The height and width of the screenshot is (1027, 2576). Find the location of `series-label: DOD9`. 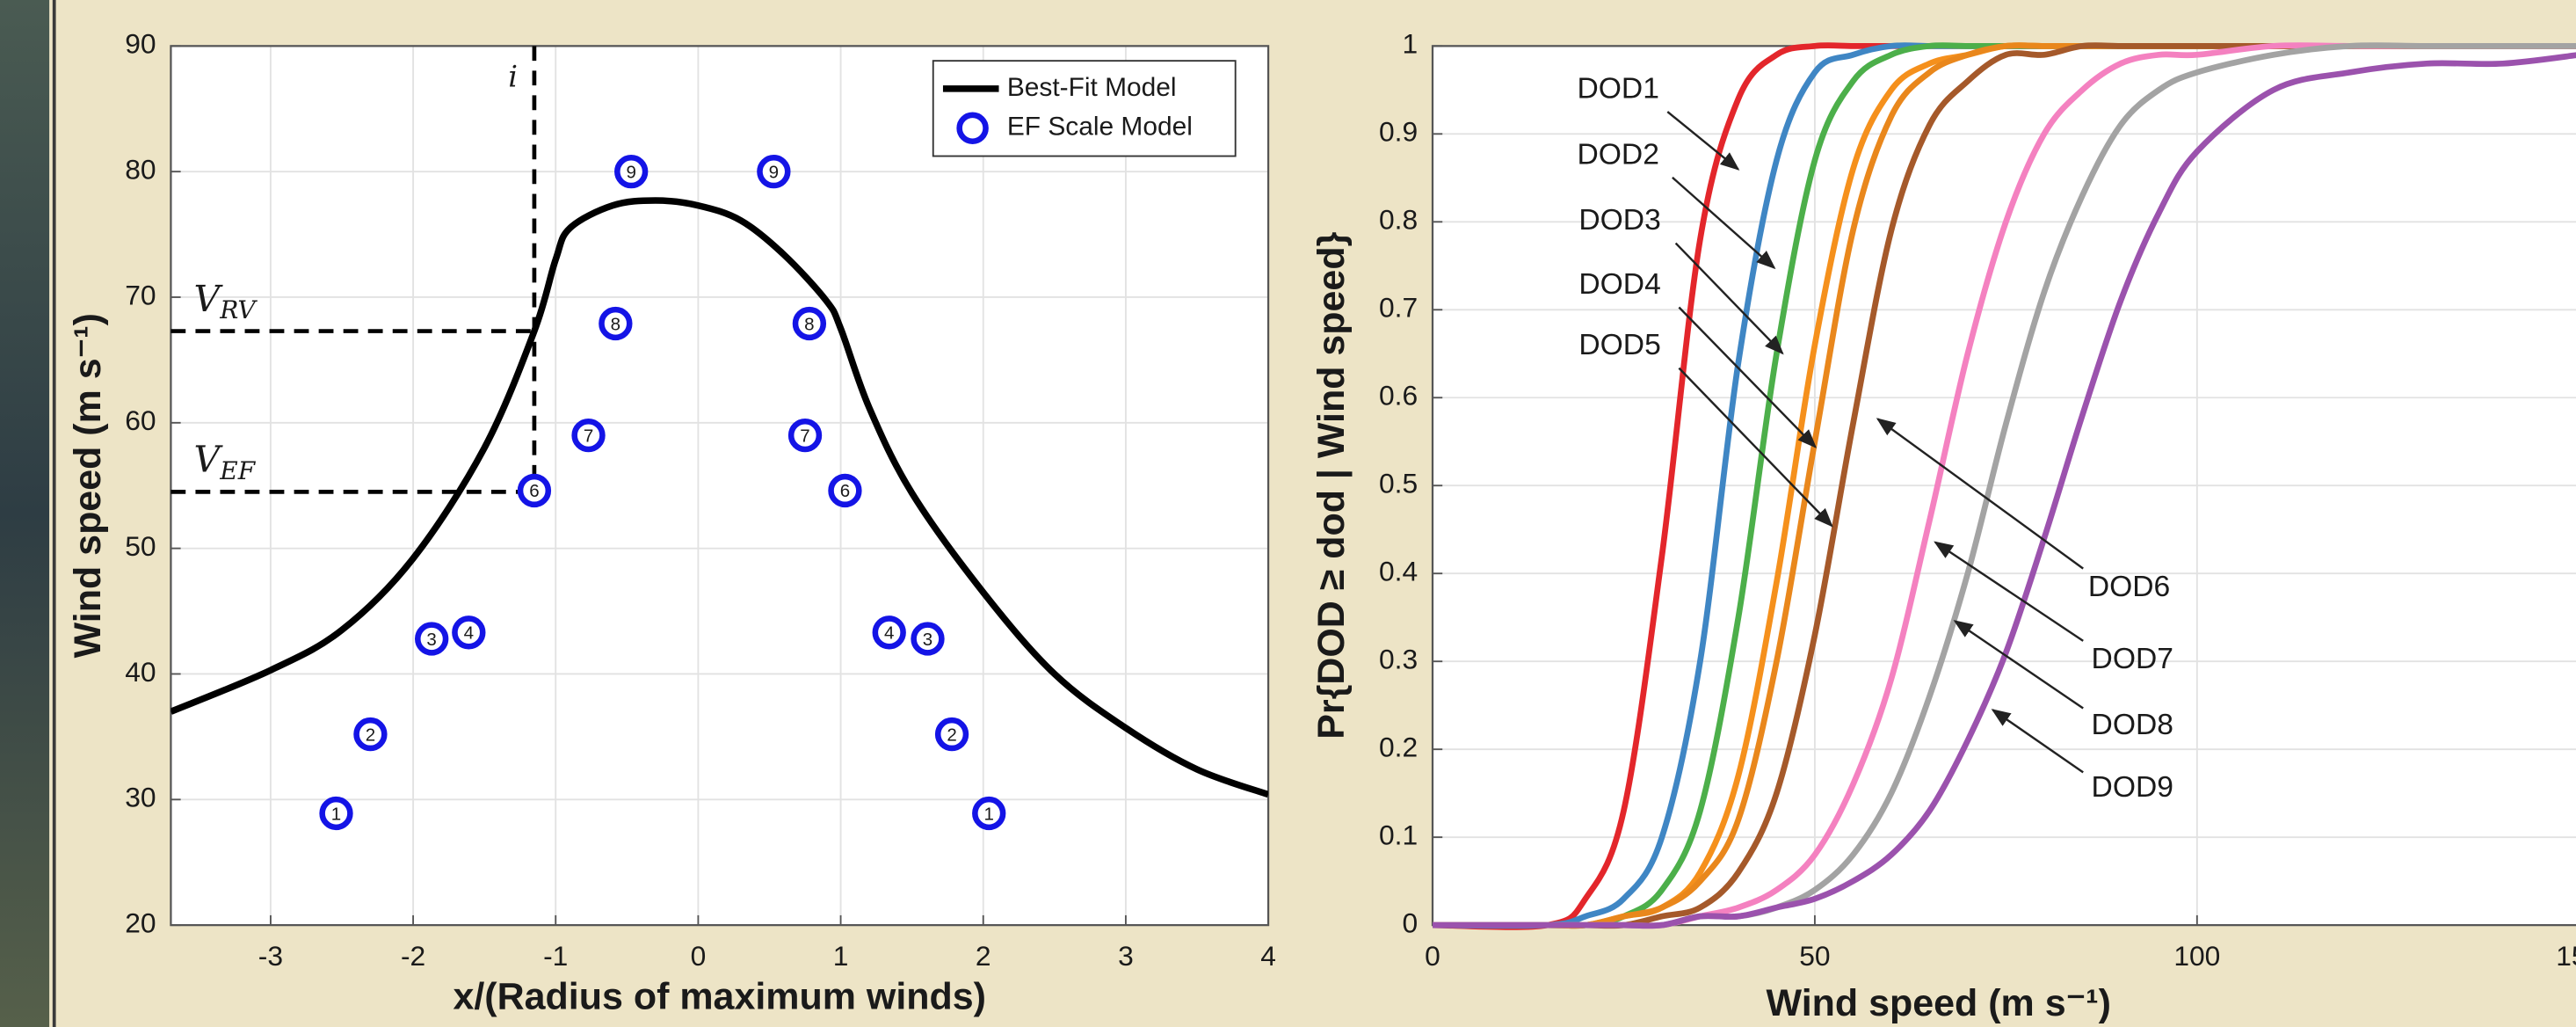

series-label: DOD9 is located at coordinates (2132, 787).